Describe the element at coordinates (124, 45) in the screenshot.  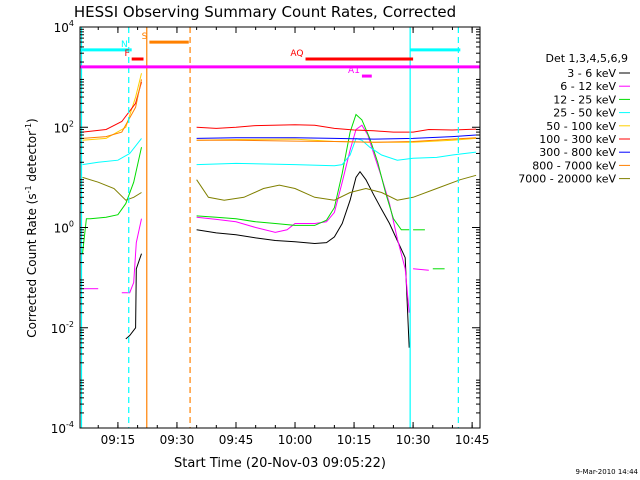
I see `flag-label-2: N` at that location.